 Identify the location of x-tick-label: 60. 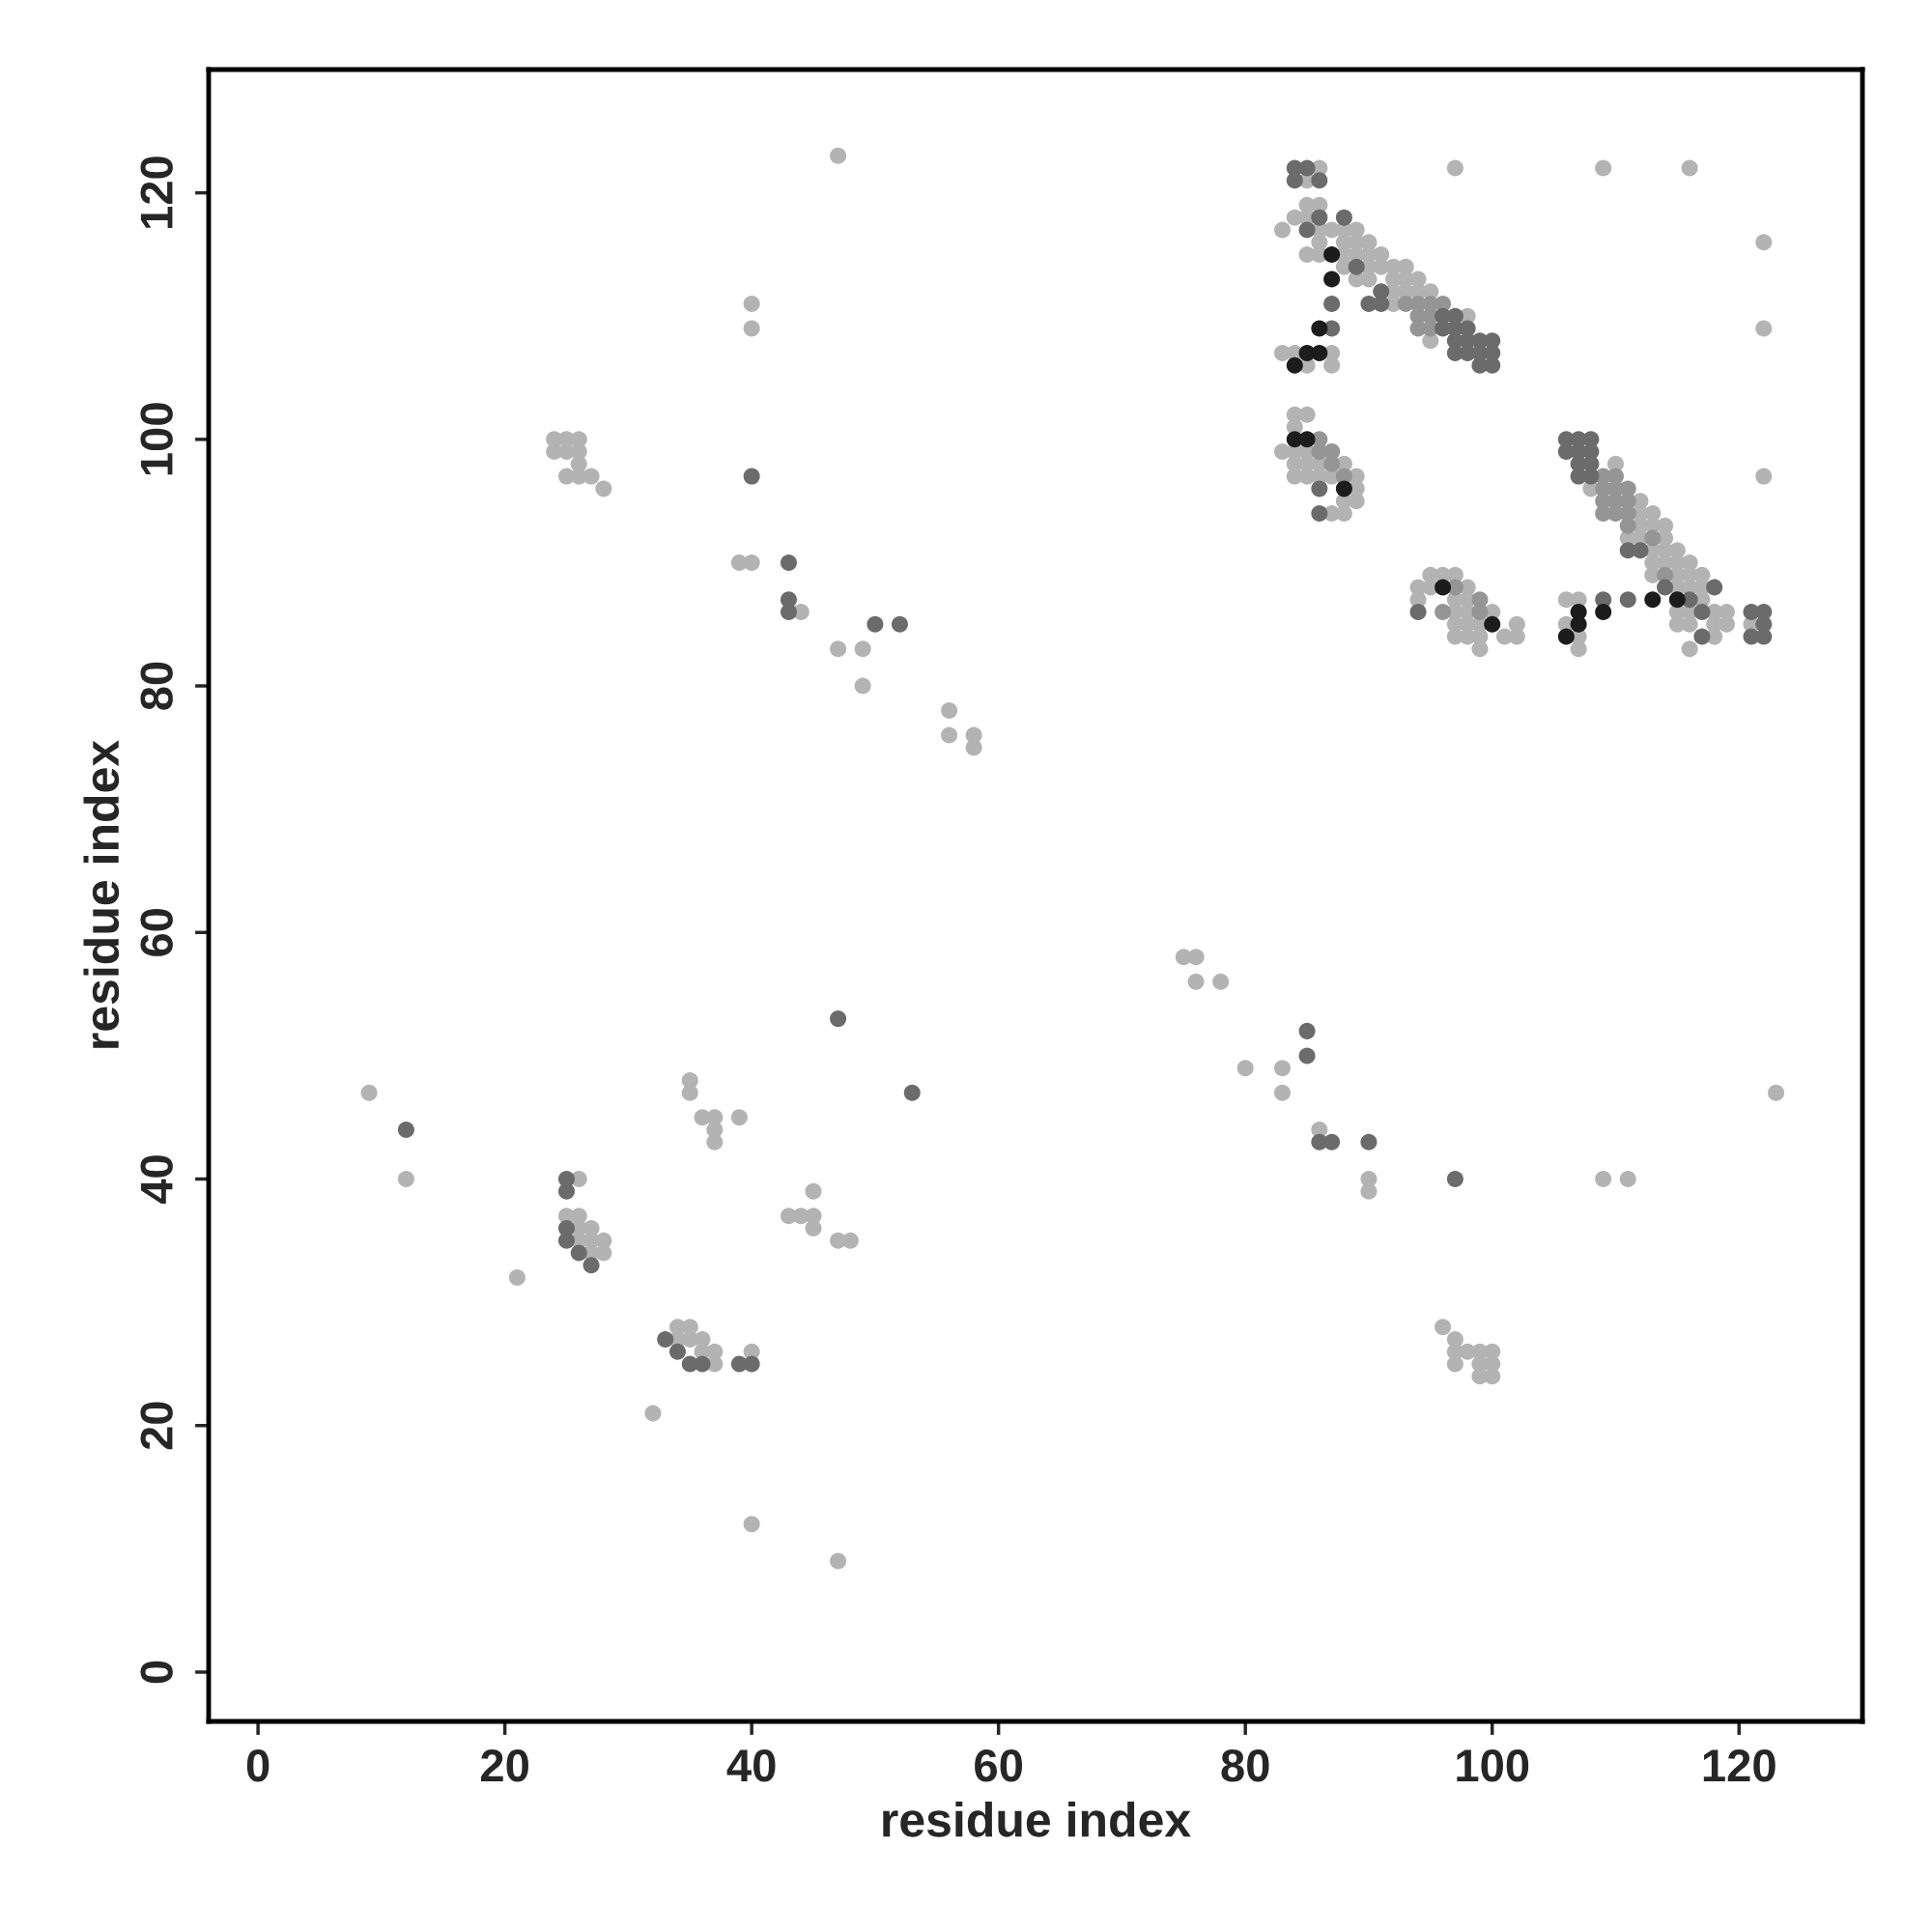
(998, 1765).